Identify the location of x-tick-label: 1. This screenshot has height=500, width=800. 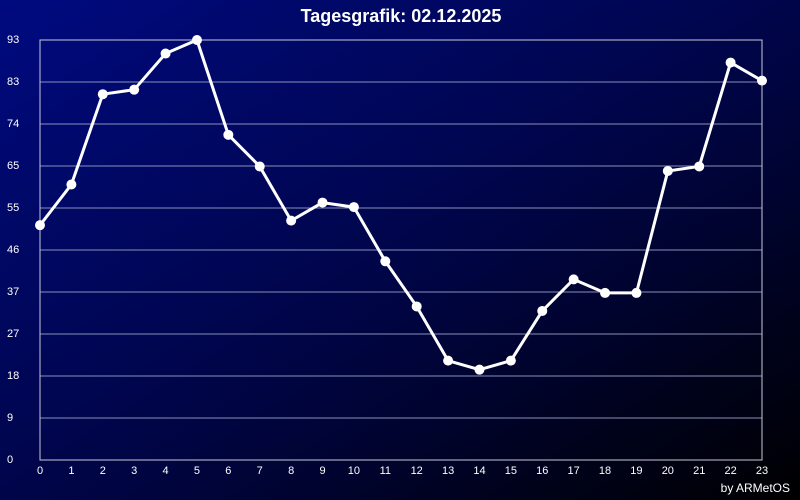
(71, 471).